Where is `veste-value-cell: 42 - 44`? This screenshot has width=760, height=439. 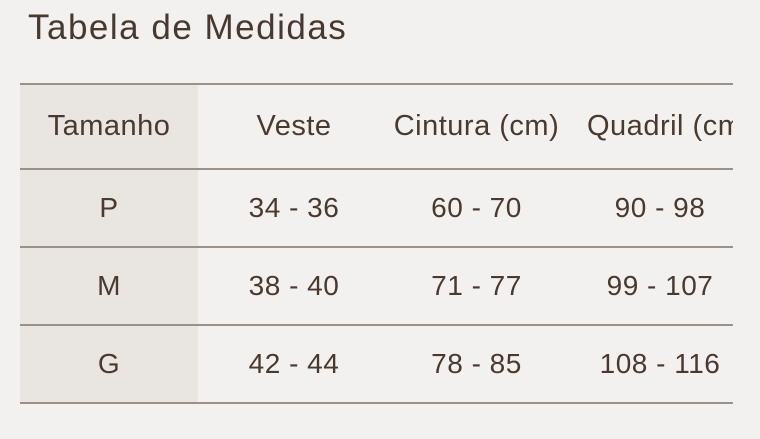
veste-value-cell: 42 - 44 is located at coordinates (294, 364).